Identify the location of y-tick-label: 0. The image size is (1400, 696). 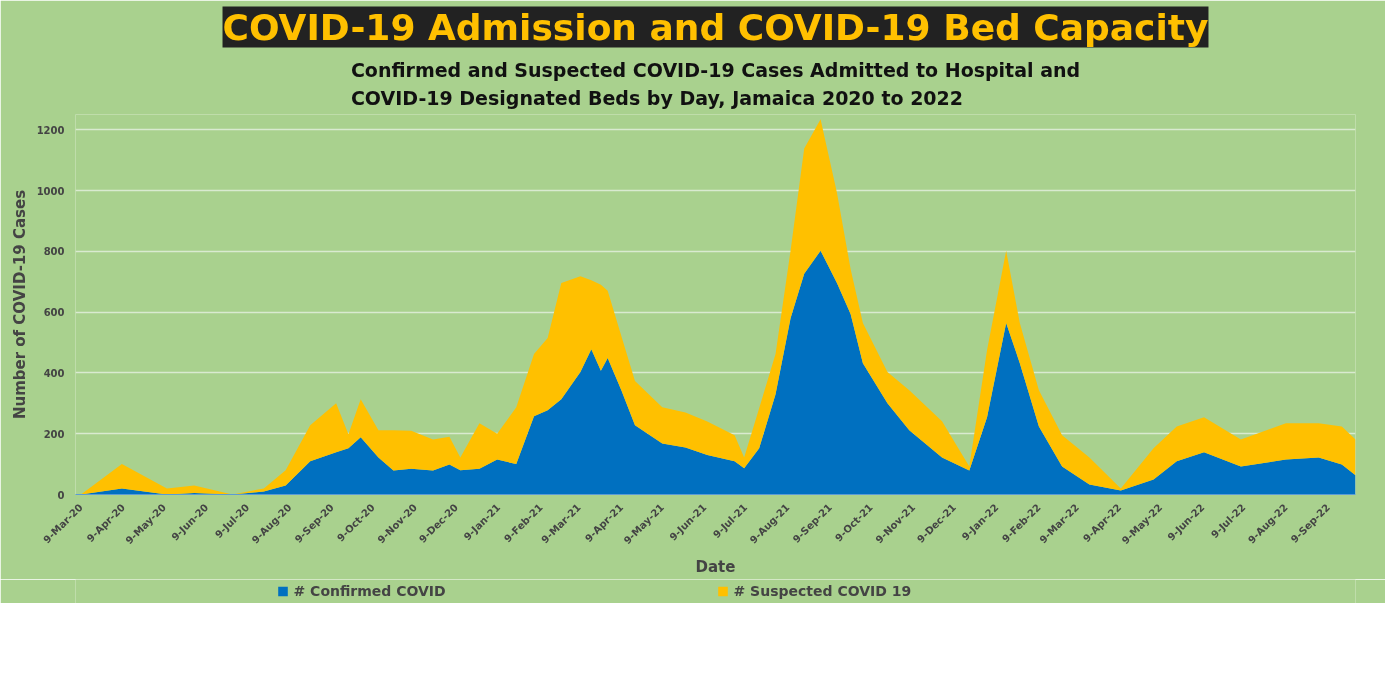
(61, 495).